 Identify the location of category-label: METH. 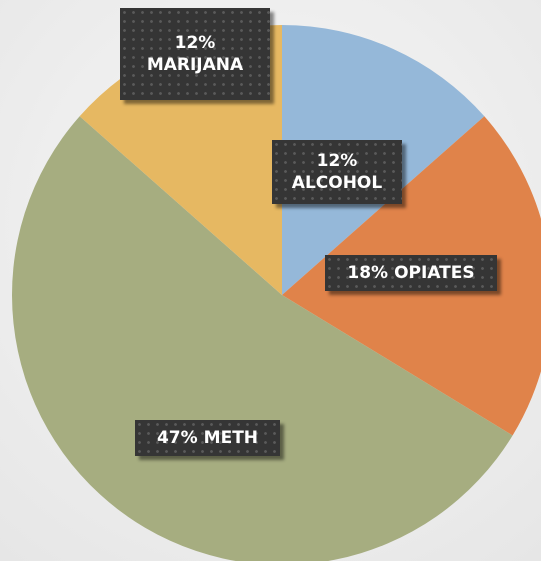
(231, 438).